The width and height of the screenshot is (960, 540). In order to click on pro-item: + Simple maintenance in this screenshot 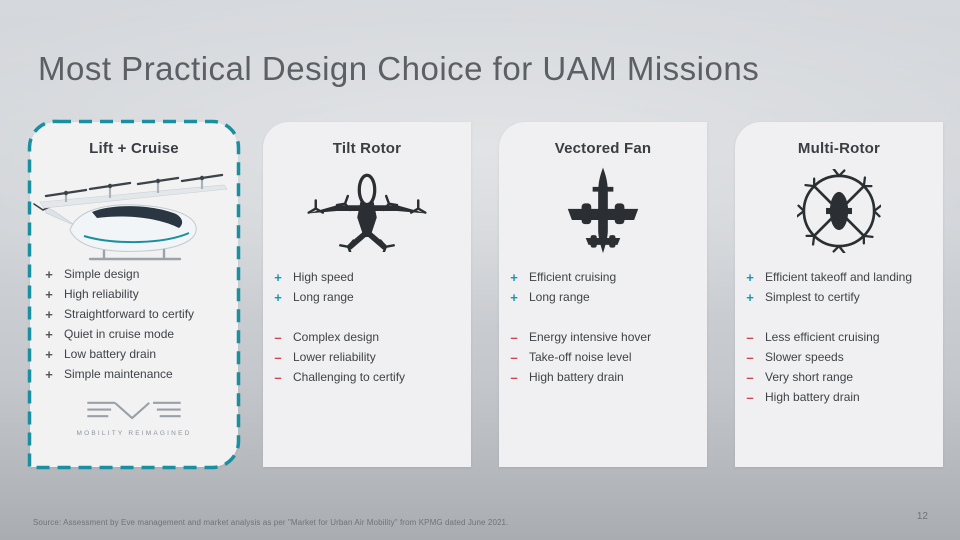, I will do `click(139, 374)`.